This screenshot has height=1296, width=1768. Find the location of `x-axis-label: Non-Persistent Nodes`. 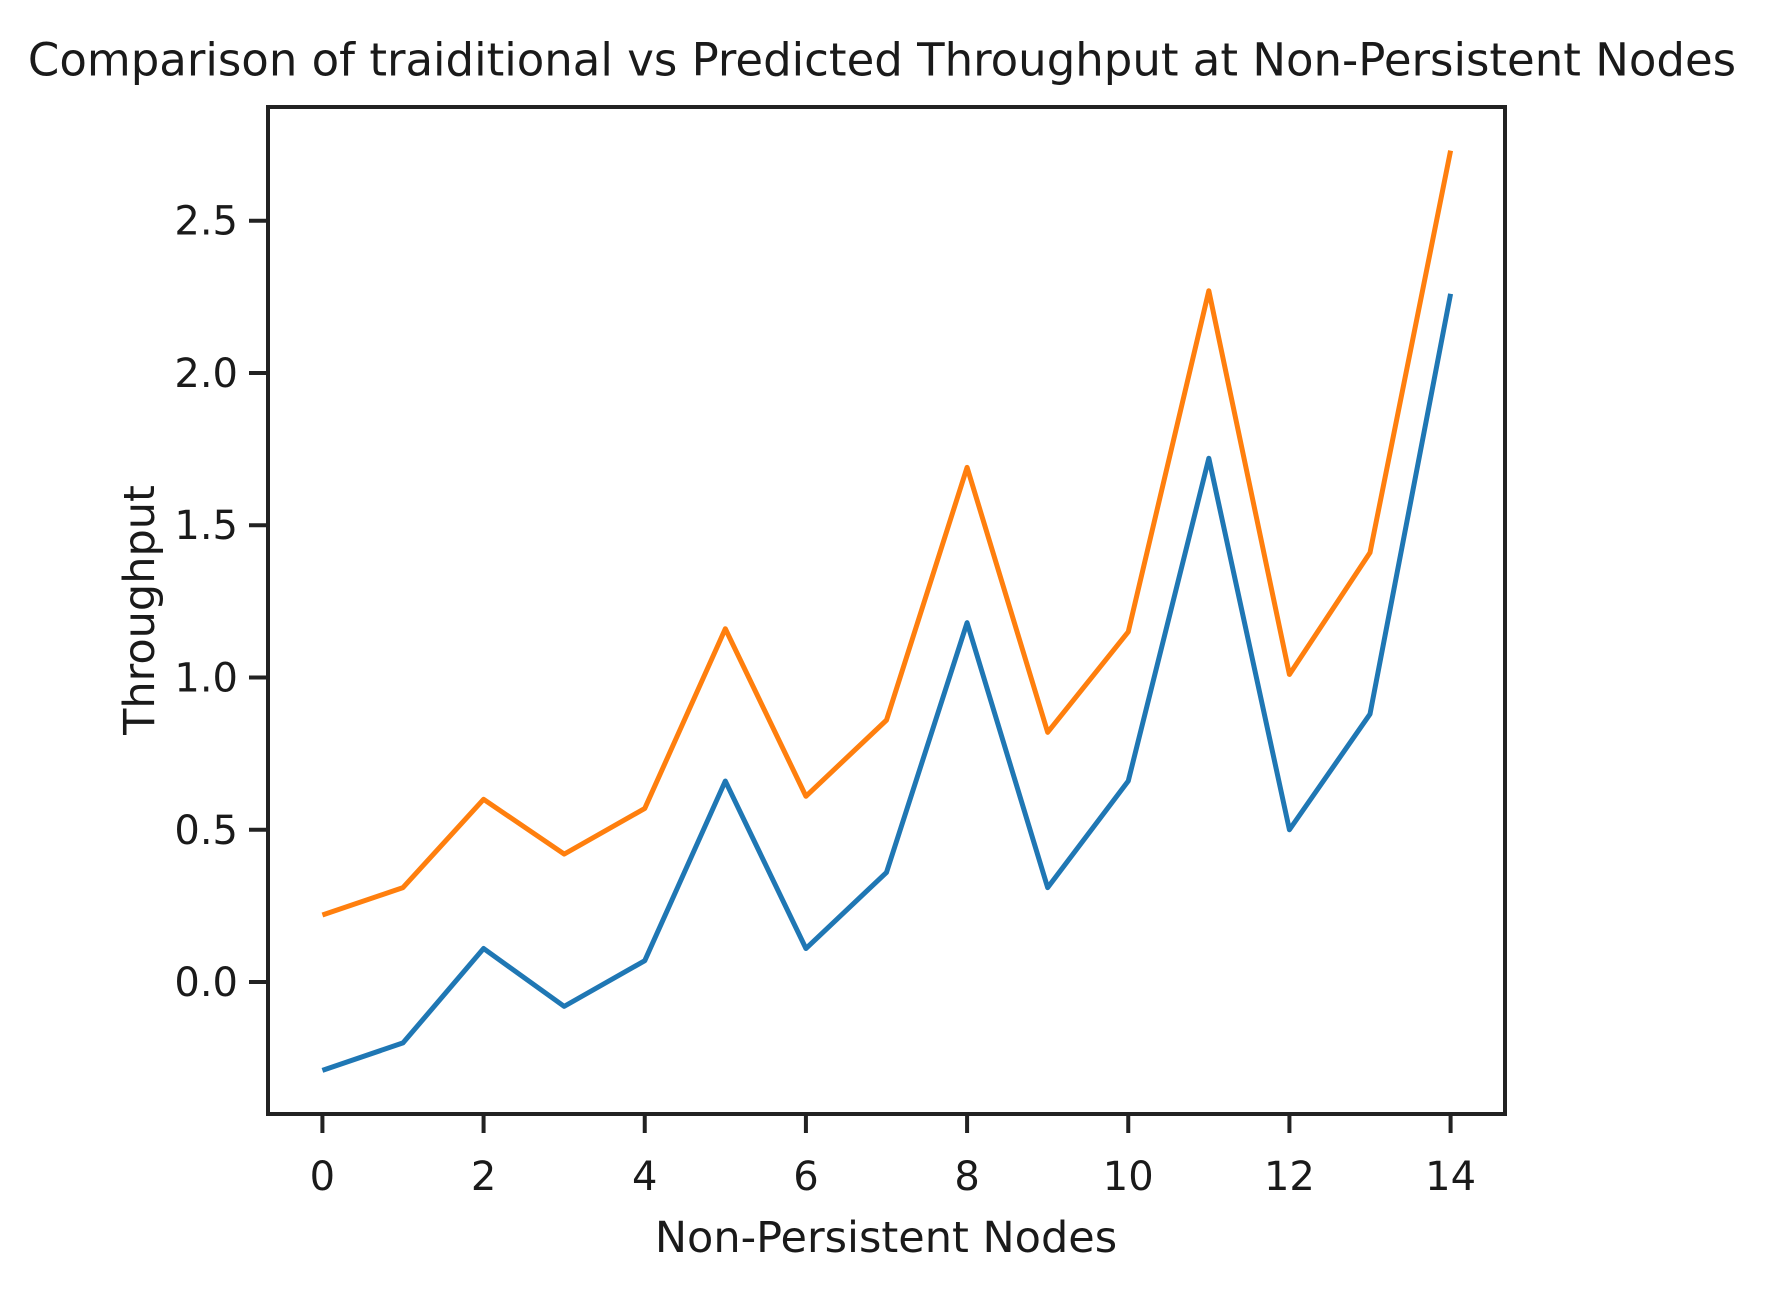

x-axis-label: Non-Persistent Nodes is located at coordinates (886, 1238).